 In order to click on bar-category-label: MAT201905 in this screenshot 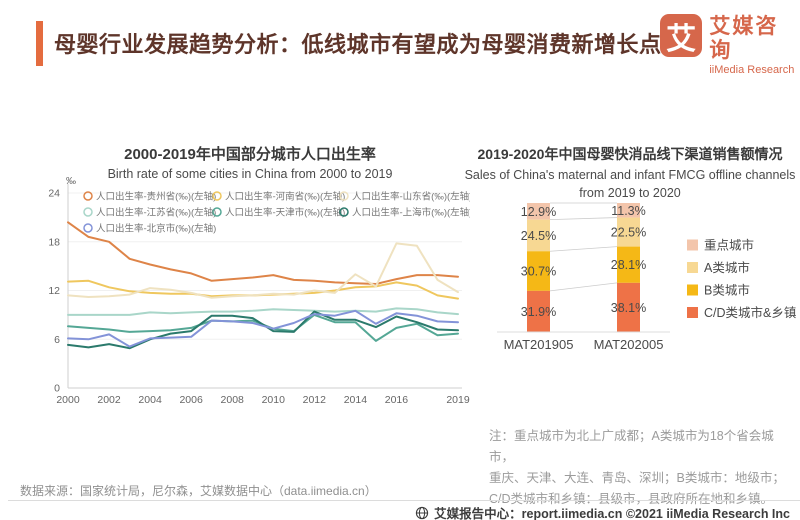, I will do `click(539, 344)`.